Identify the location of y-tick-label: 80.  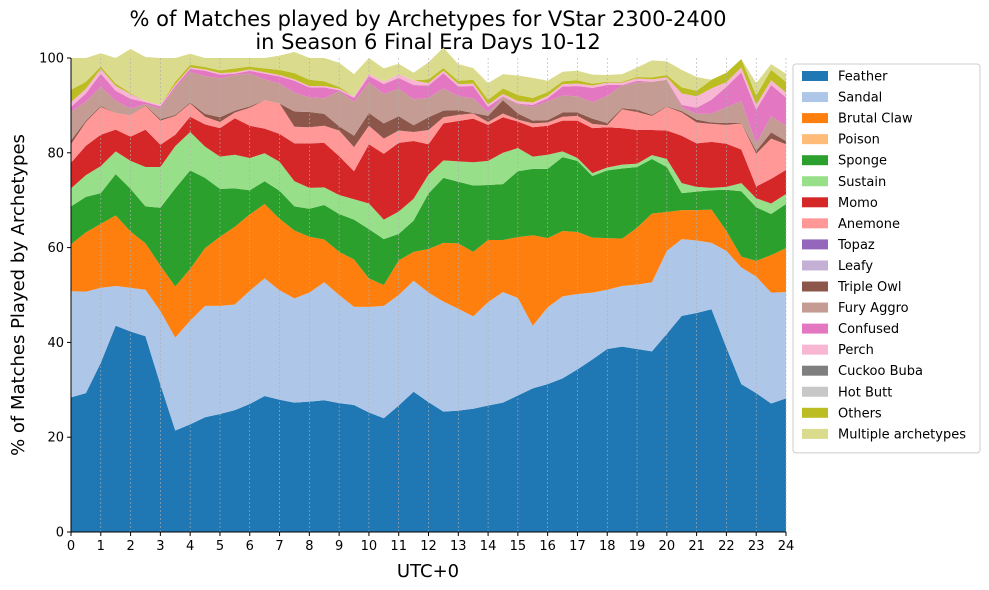
(55, 153).